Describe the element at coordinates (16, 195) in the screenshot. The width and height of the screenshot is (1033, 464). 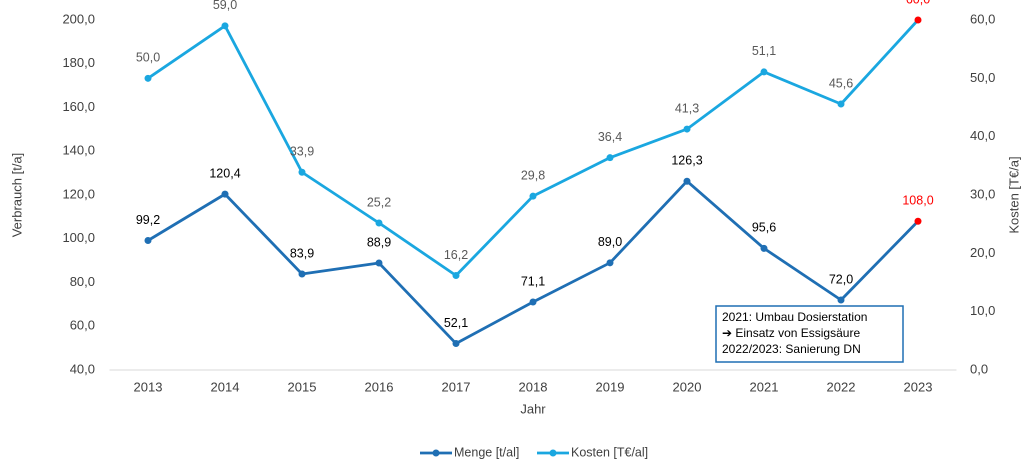
I see `y-axis-label: Verbrauch [t/a]` at that location.